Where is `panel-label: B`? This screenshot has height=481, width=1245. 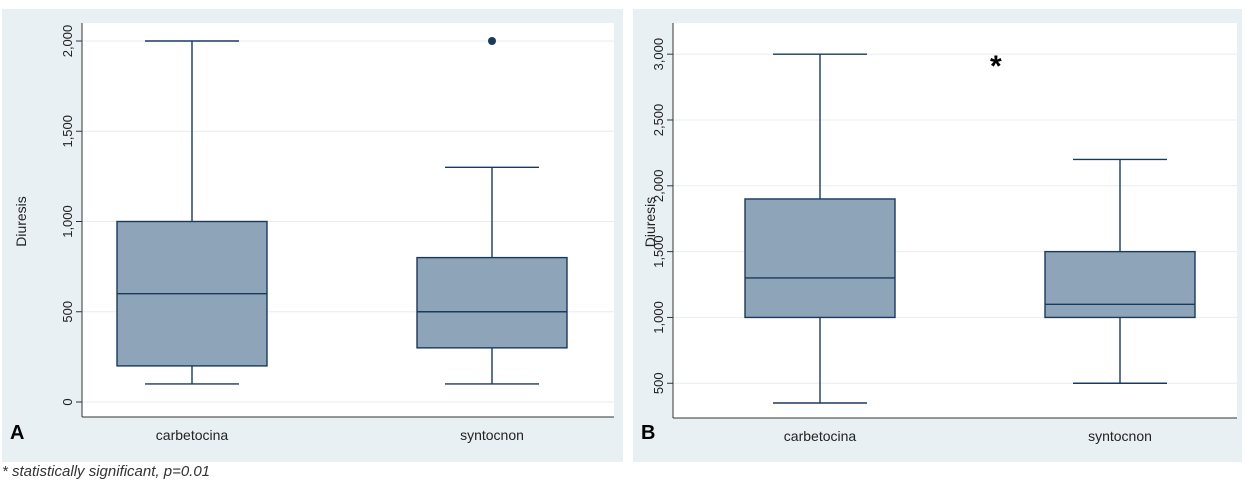 panel-label: B is located at coordinates (648, 433).